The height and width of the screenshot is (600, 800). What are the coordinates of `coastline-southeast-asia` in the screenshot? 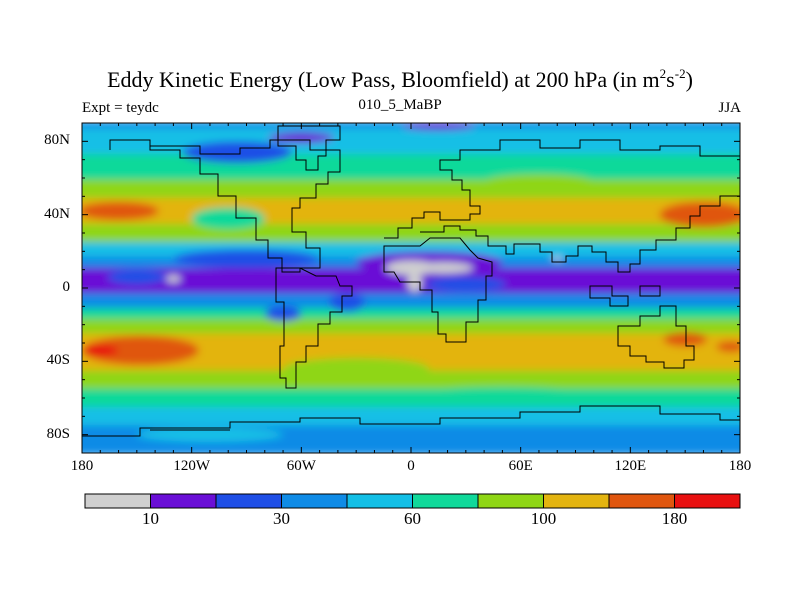 It's located at (625, 296).